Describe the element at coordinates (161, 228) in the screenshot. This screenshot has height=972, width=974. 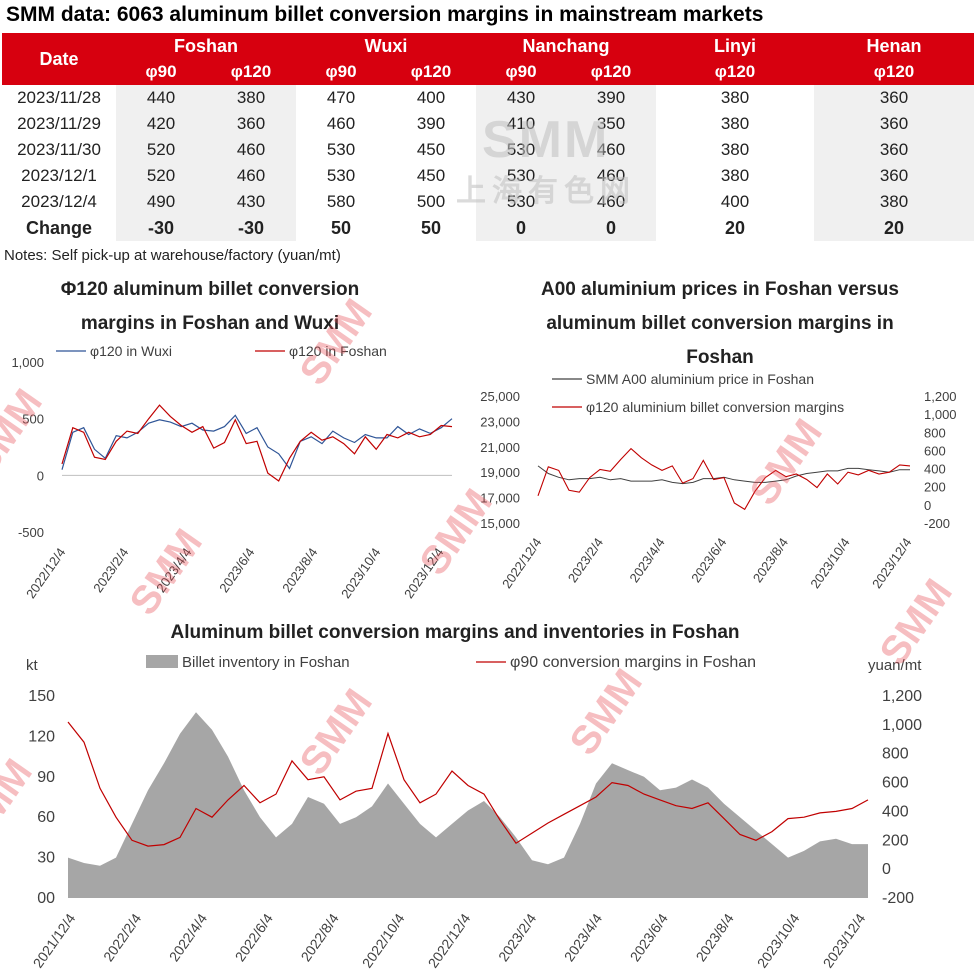
I see `change-cell: -30` at that location.